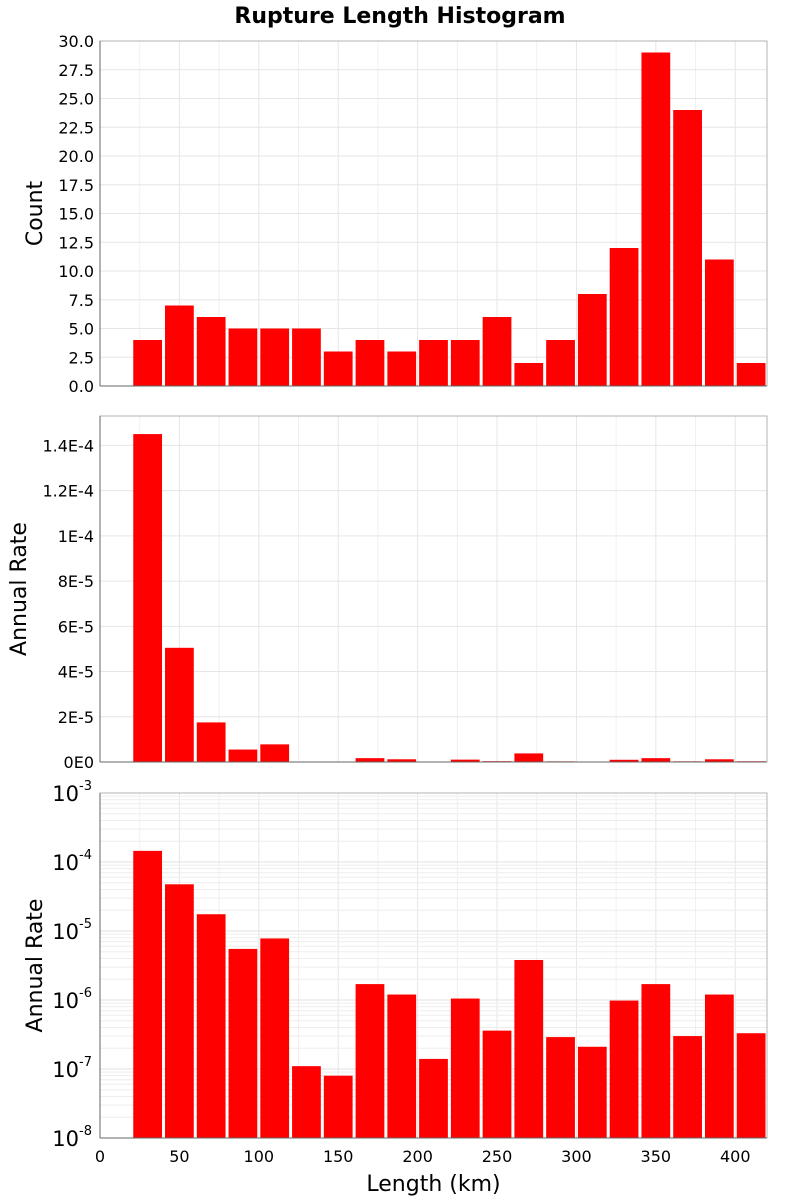  What do you see at coordinates (76, 271) in the screenshot?
I see `y-tick-label: 10.0` at bounding box center [76, 271].